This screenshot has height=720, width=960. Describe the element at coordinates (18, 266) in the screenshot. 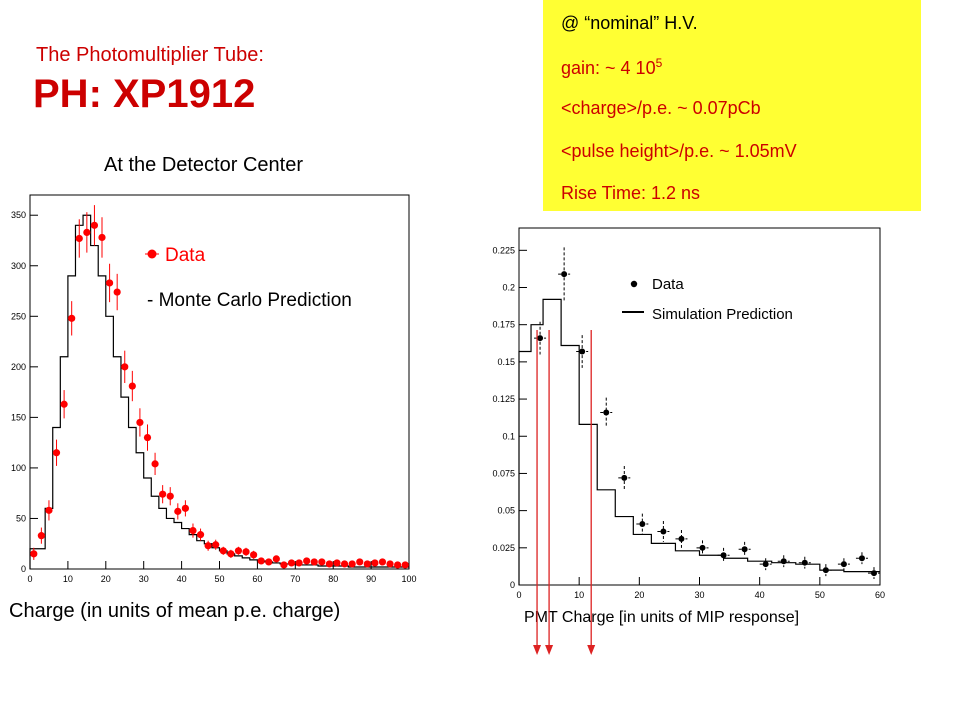

I see `y-tick-label: 300` at that location.